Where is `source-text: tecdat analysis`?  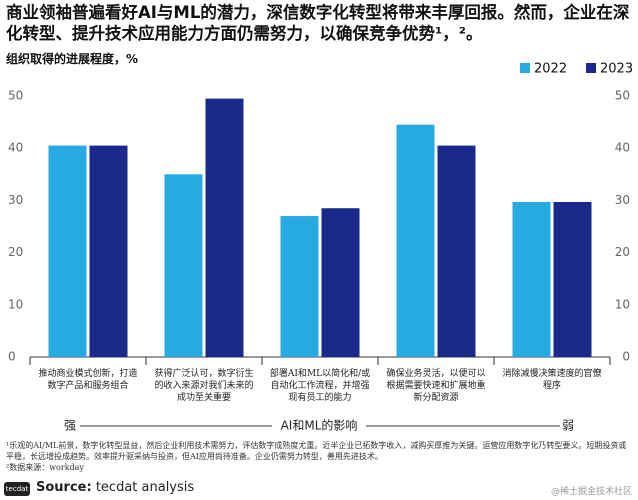 source-text: tecdat analysis is located at coordinates (145, 487).